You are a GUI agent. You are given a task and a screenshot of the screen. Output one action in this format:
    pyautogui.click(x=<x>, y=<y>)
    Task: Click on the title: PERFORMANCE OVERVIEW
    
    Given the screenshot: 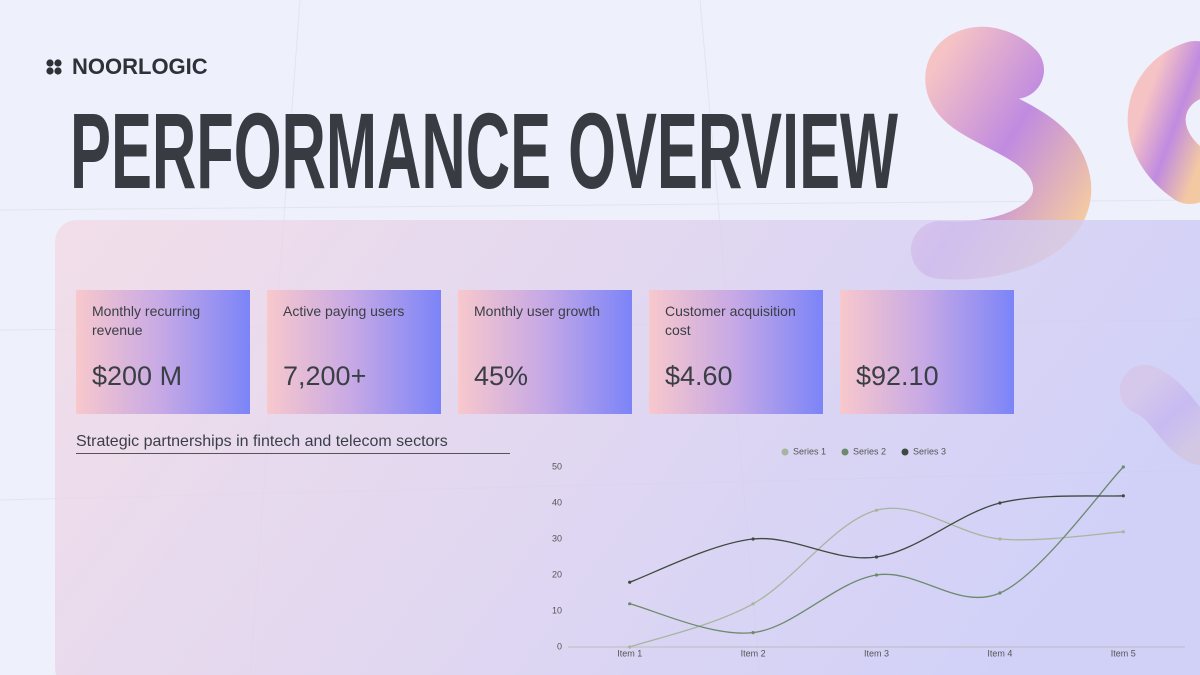 What is the action you would take?
    pyautogui.click(x=484, y=150)
    